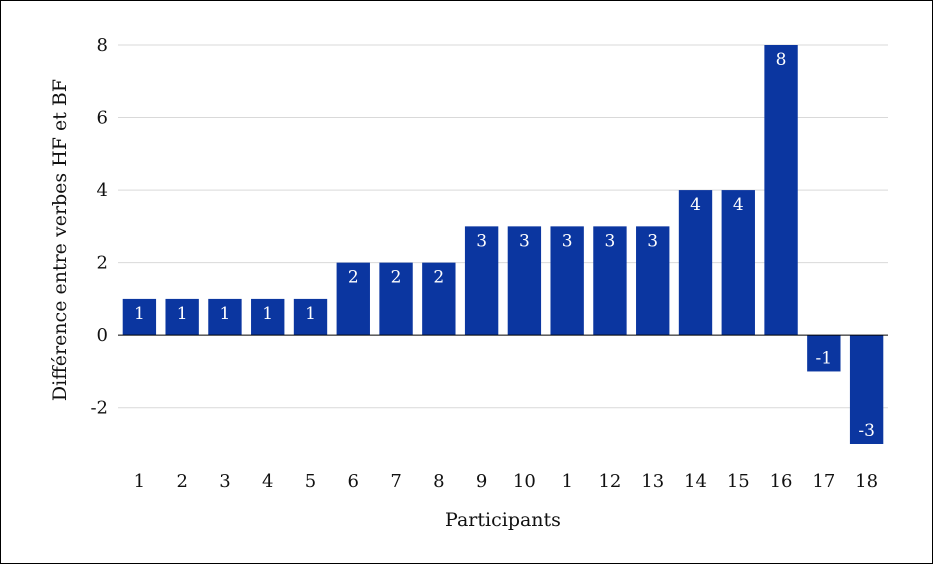  What do you see at coordinates (395, 481) in the screenshot?
I see `x-tick-label-7: 7` at bounding box center [395, 481].